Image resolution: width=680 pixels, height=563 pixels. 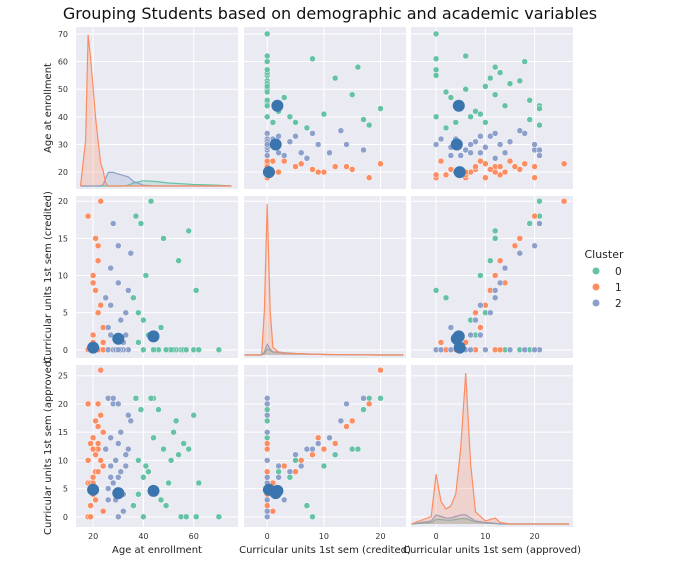 What do you see at coordinates (63, 276) in the screenshot?
I see `y-tick-label: 10` at bounding box center [63, 276].